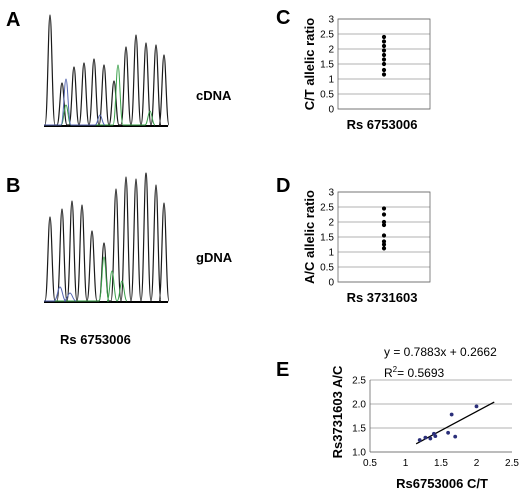 Image resolution: width=520 pixels, height=494 pixels. What do you see at coordinates (331, 253) in the screenshot?
I see `chartD-y-tick-label: 1` at bounding box center [331, 253].